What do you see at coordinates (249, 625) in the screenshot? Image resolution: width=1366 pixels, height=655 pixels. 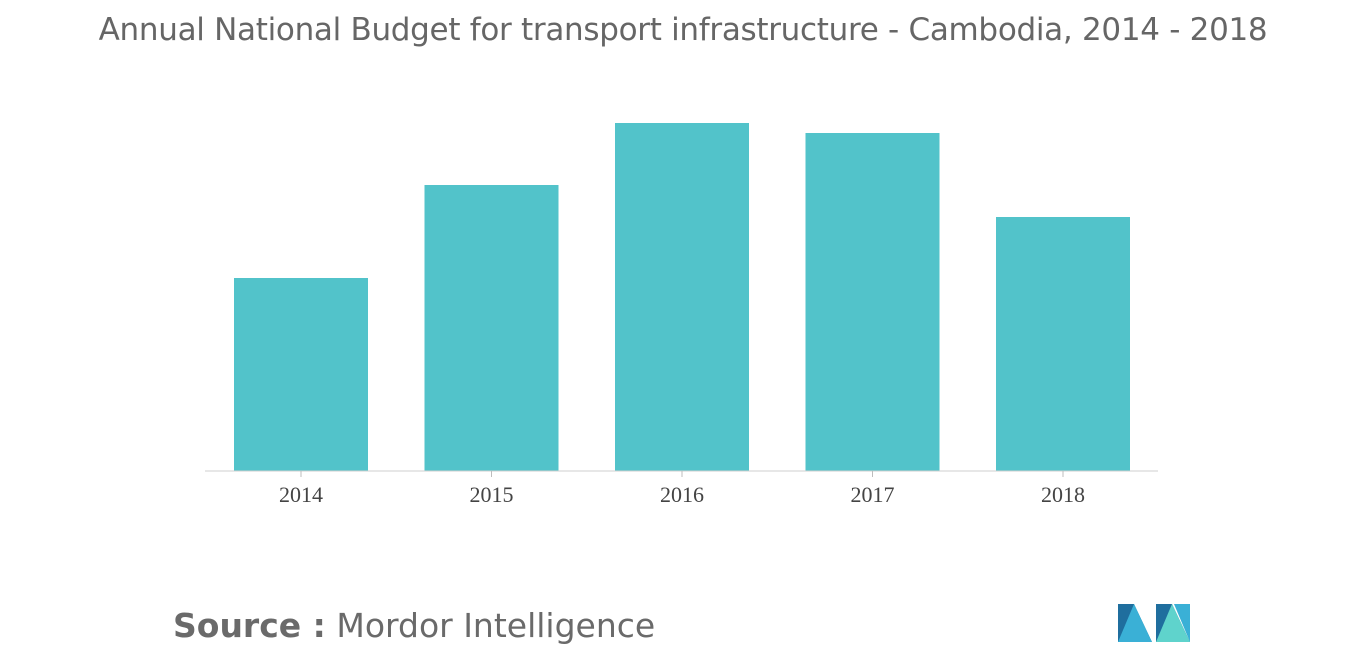 I see `source-label: Source :` at bounding box center [249, 625].